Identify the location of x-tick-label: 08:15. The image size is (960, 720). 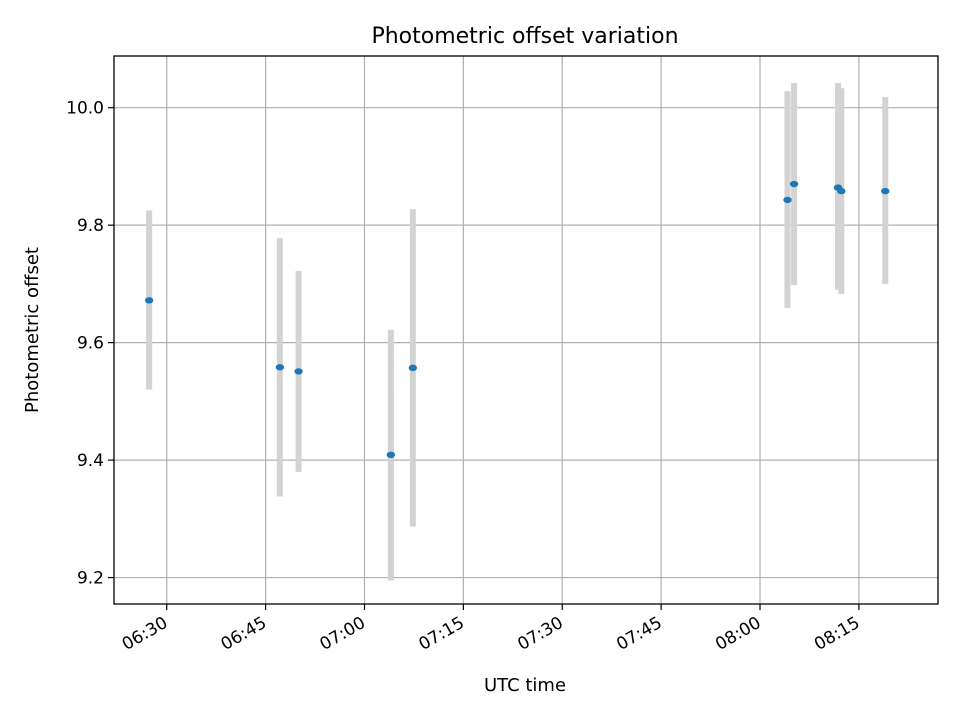
(837, 634).